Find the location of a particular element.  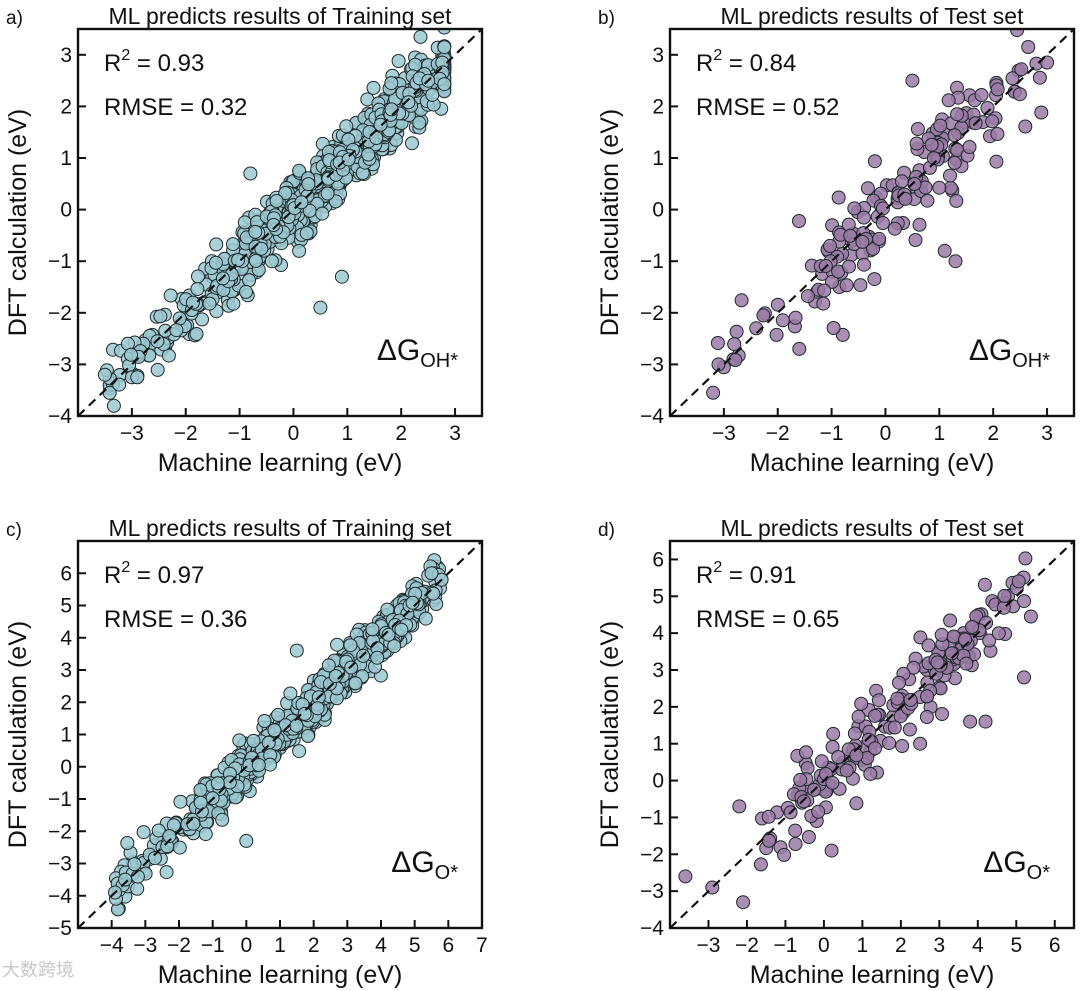

y-tick-label: −2 is located at coordinates (60, 831).